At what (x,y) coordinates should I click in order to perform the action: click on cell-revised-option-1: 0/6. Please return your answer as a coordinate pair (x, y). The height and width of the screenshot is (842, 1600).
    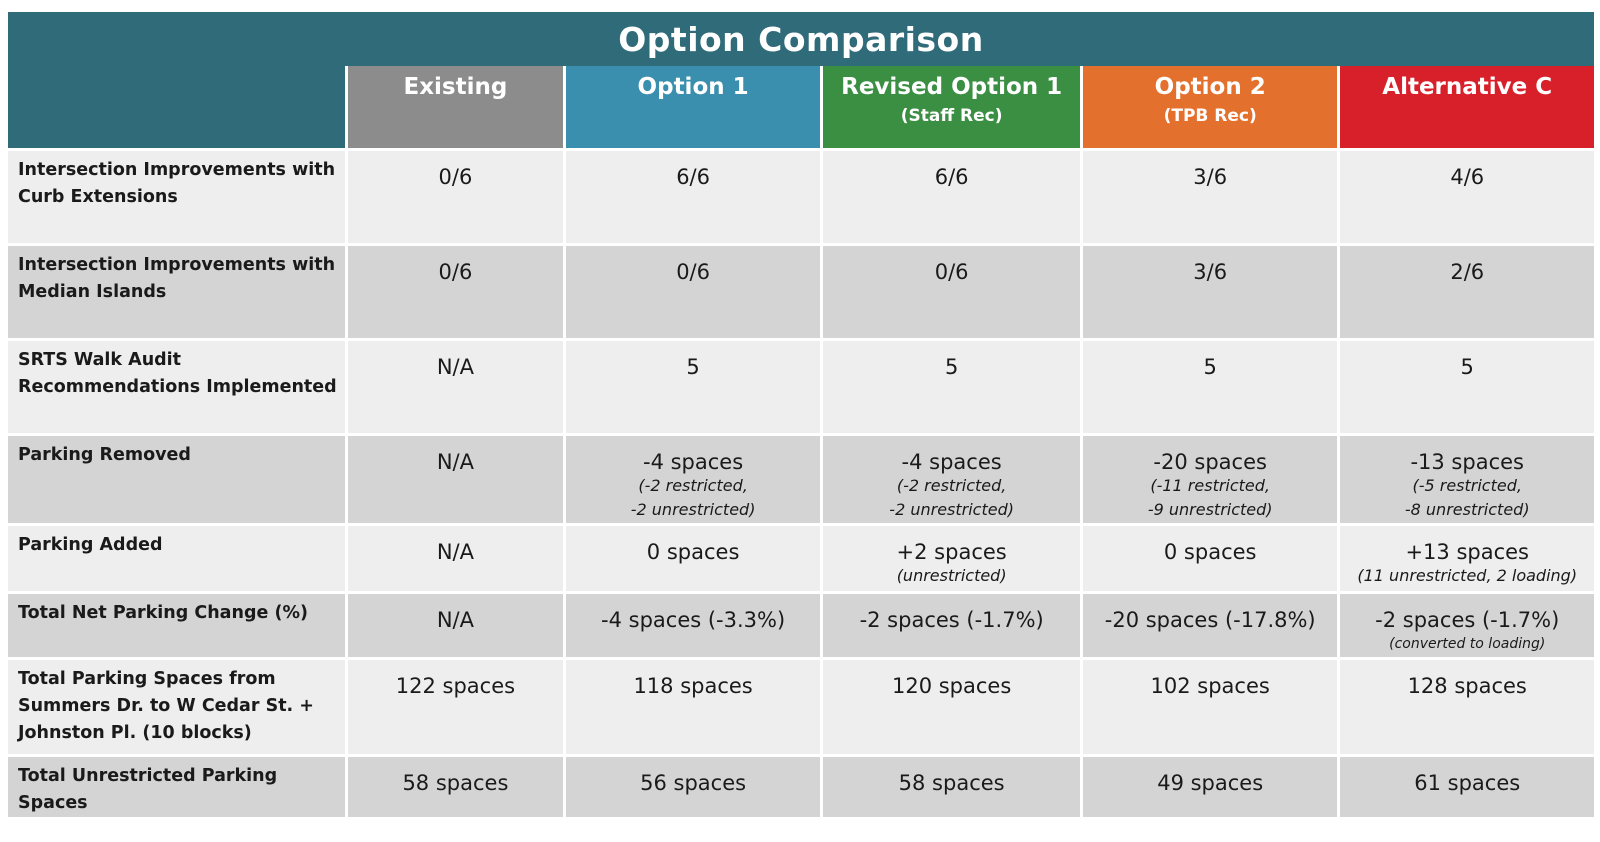
    Looking at the image, I should click on (951, 293).